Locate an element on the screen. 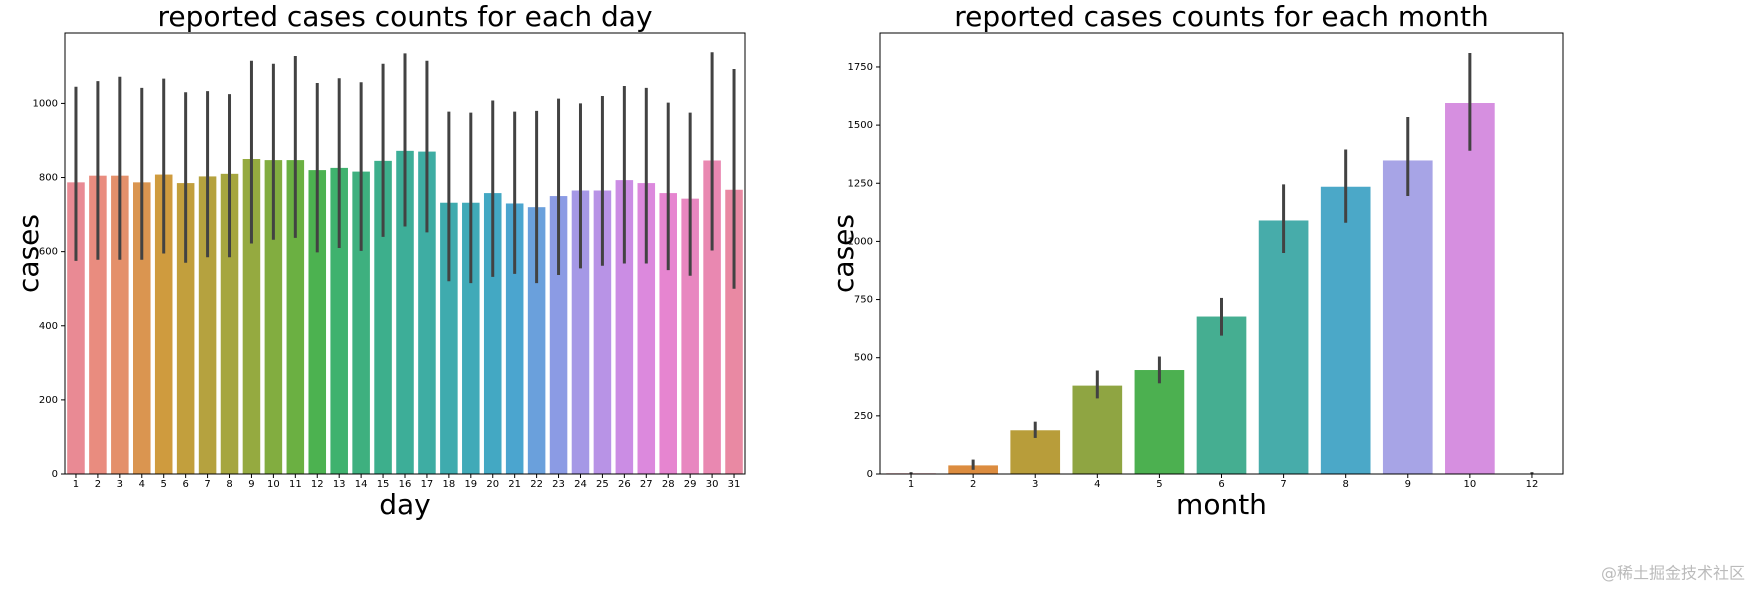 This screenshot has width=1753, height=591. x-tick-label: 21 is located at coordinates (514, 484).